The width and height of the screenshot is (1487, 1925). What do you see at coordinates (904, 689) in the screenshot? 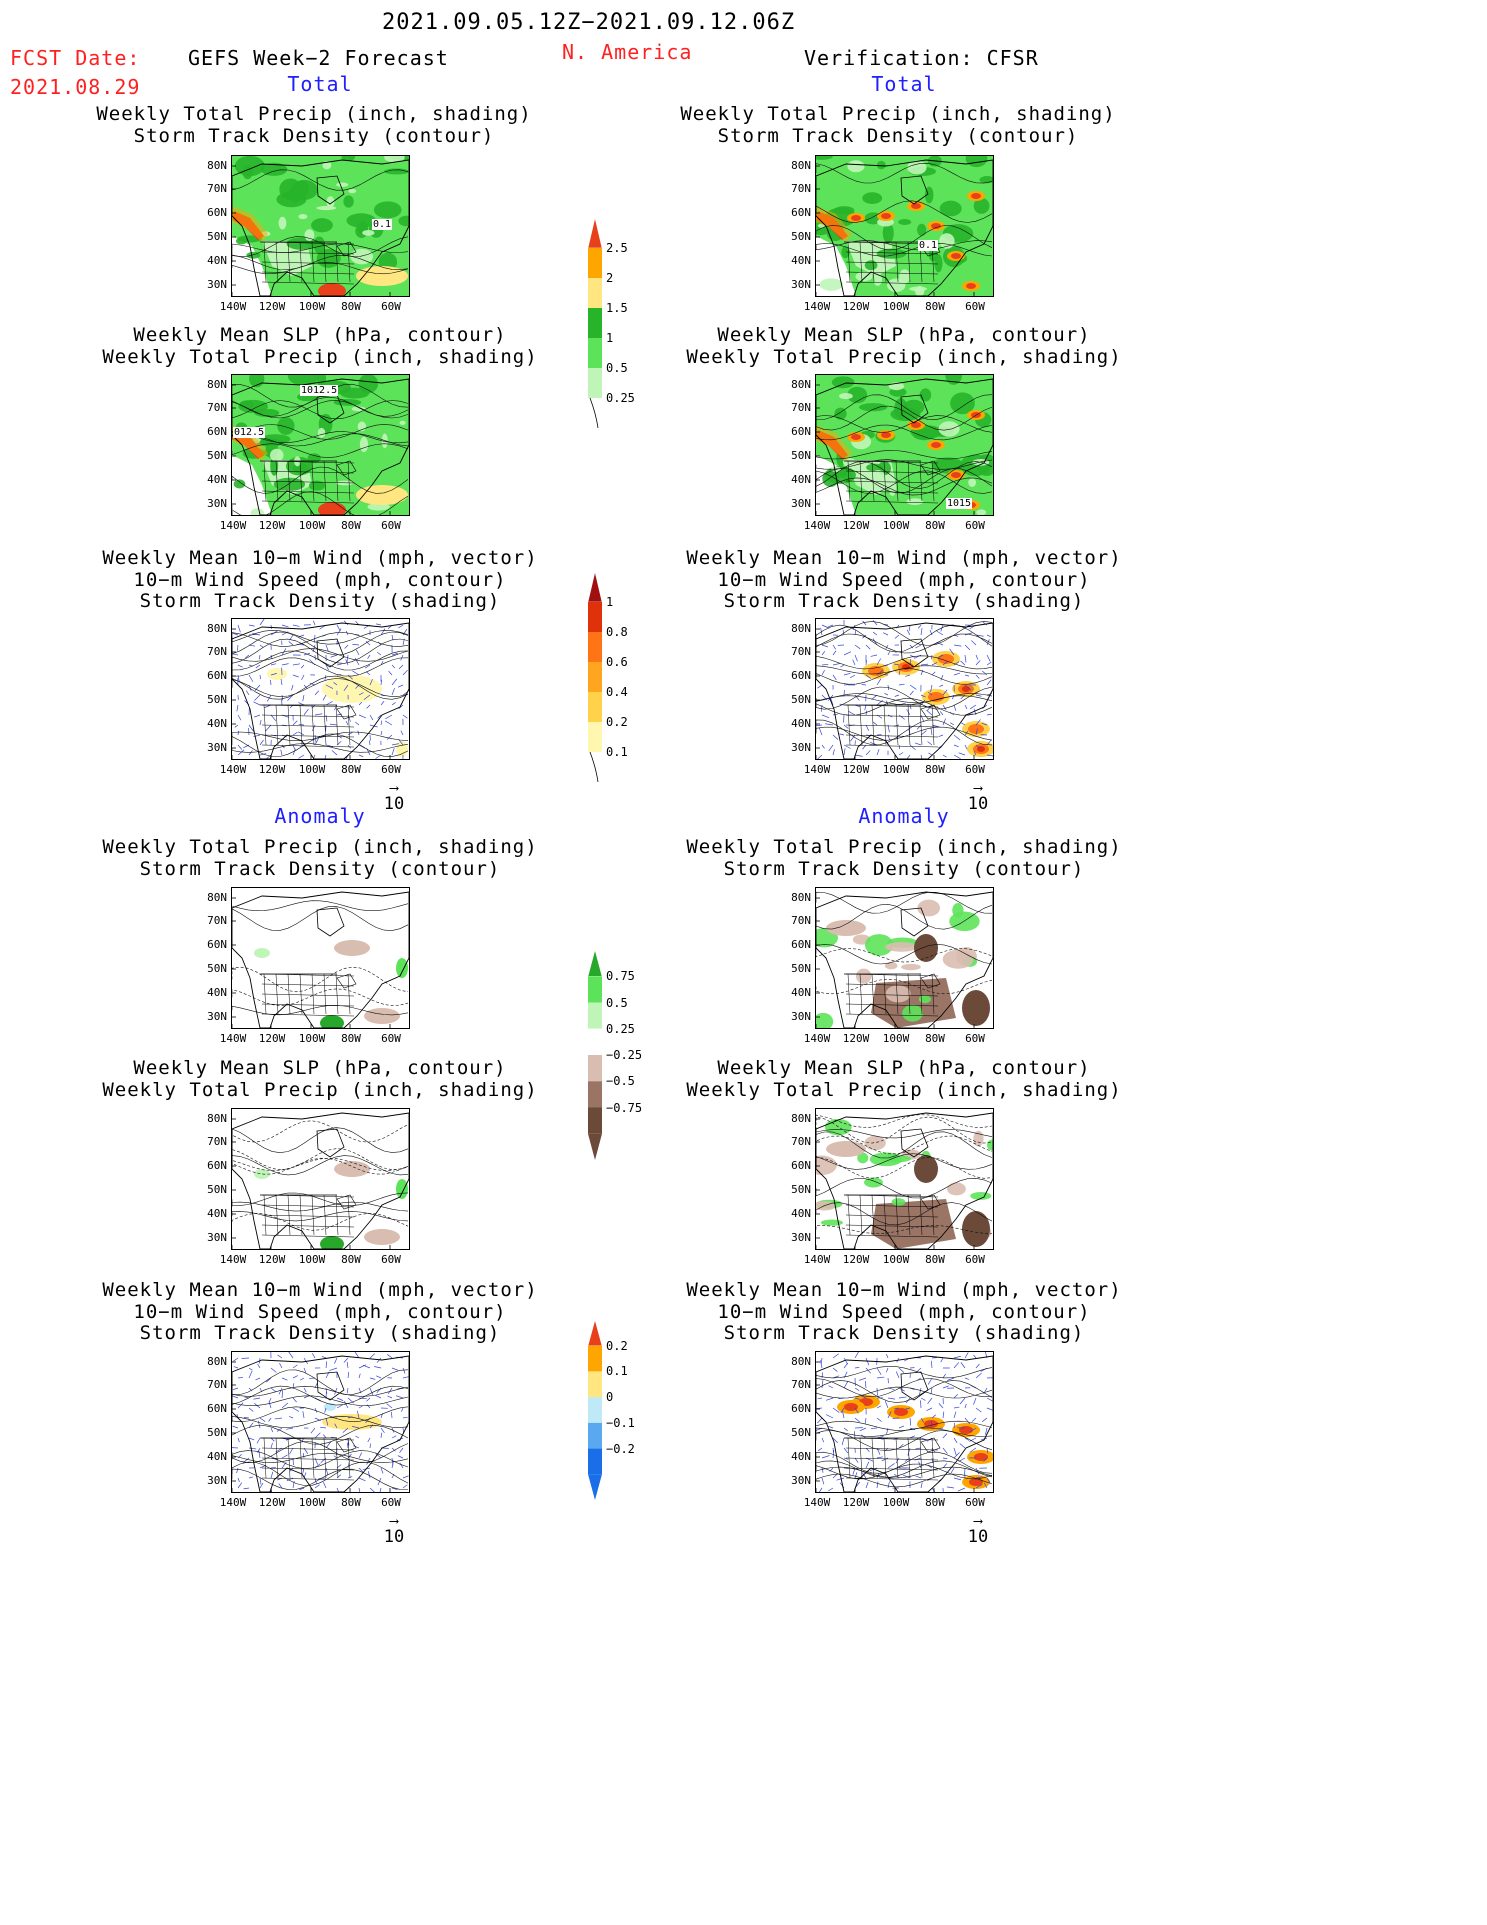
I see `map-cfsr-wind-total` at bounding box center [904, 689].